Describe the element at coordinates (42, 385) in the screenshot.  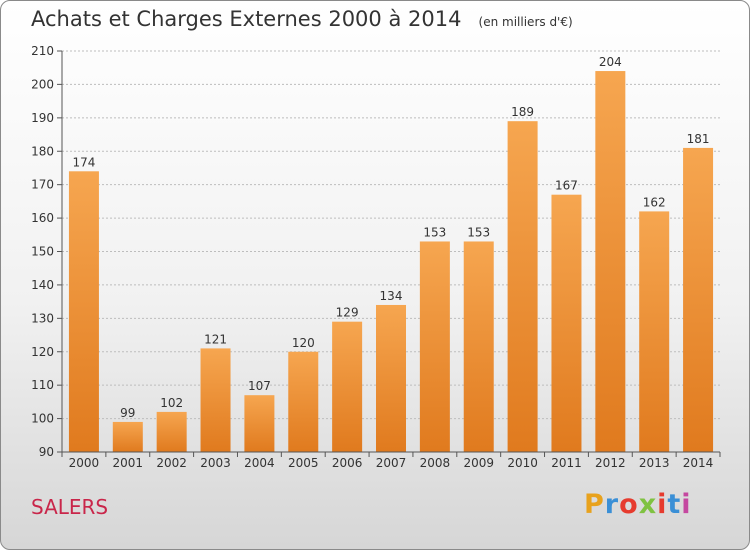
I see `y-tick-label: 110` at that location.